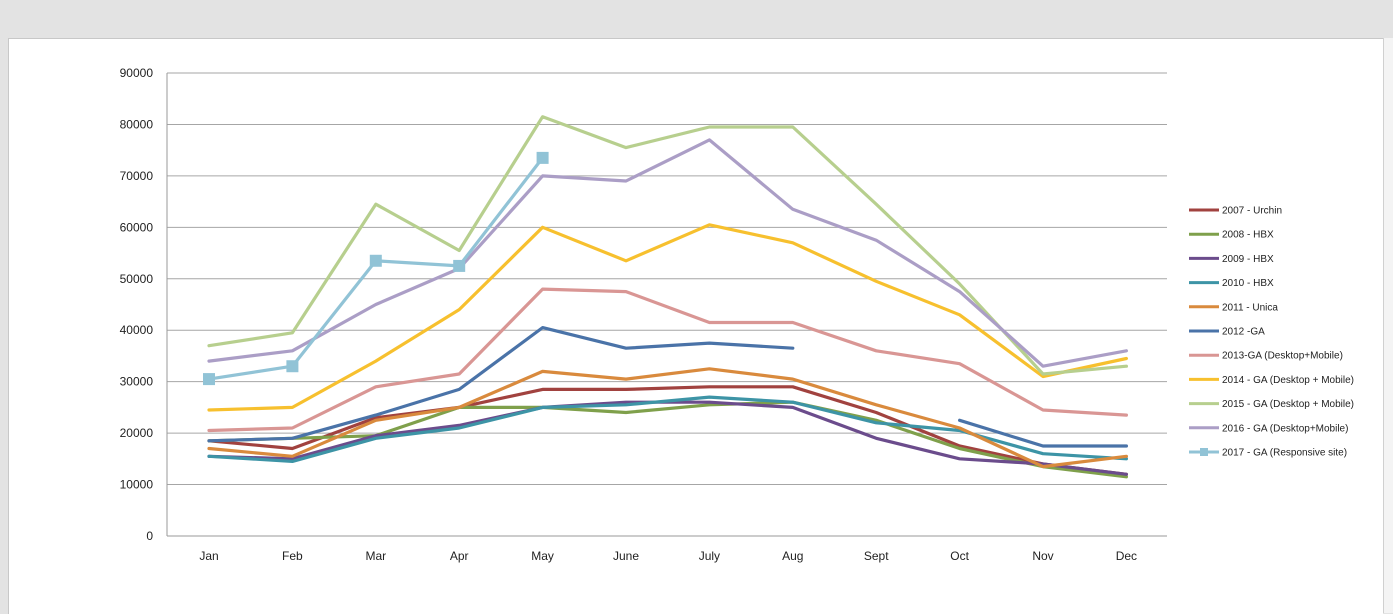 Image resolution: width=1393 pixels, height=614 pixels. Describe the element at coordinates (137, 124) in the screenshot. I see `y-tick-label: 80000` at that location.